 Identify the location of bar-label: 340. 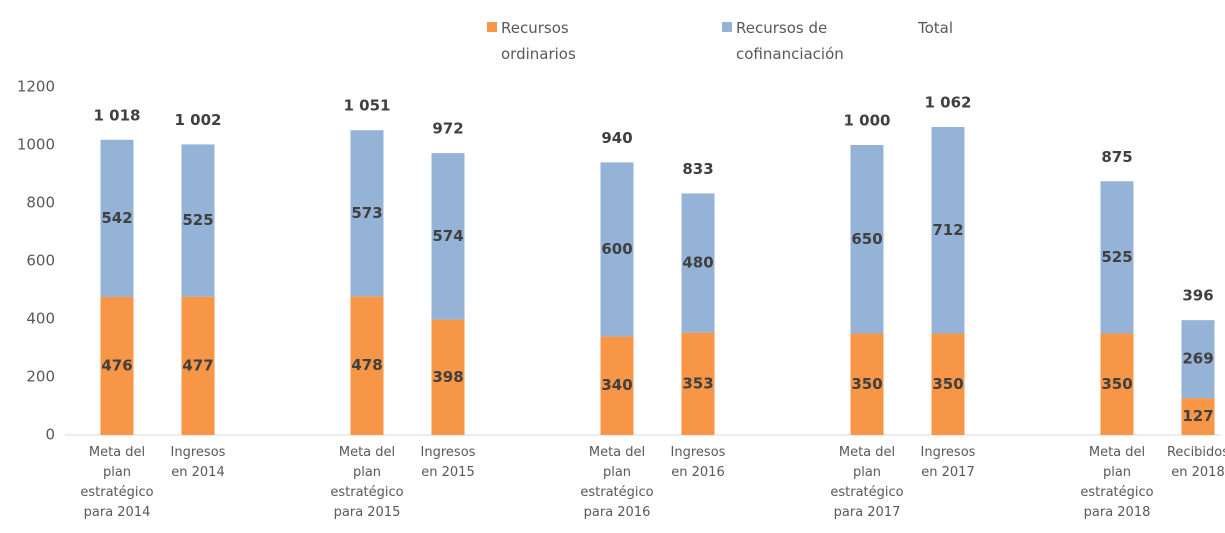
(616, 385).